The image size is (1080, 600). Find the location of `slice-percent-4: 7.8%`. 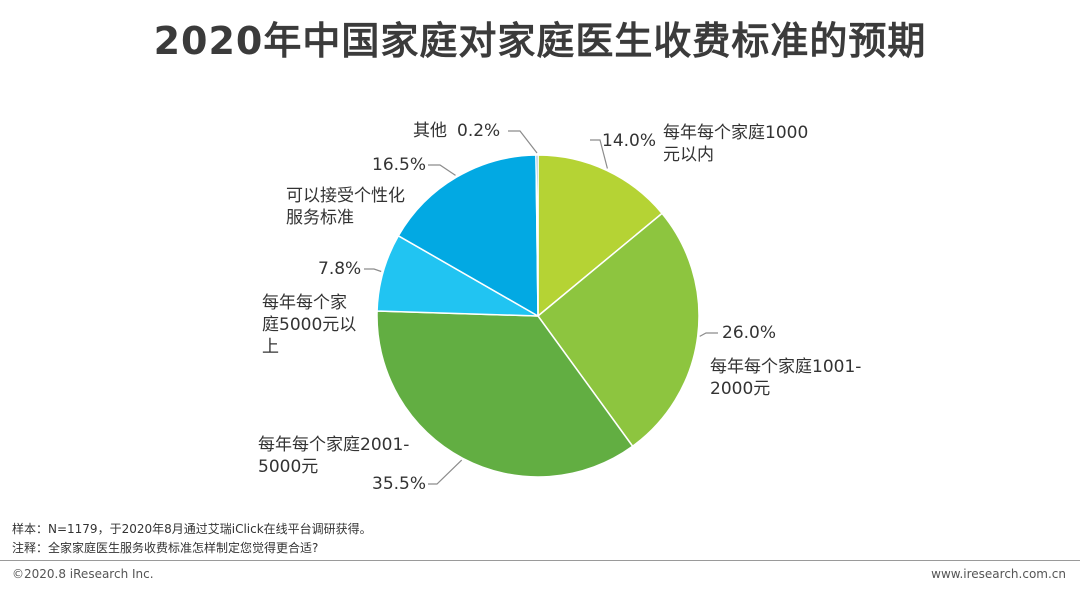

slice-percent-4: 7.8% is located at coordinates (339, 269).